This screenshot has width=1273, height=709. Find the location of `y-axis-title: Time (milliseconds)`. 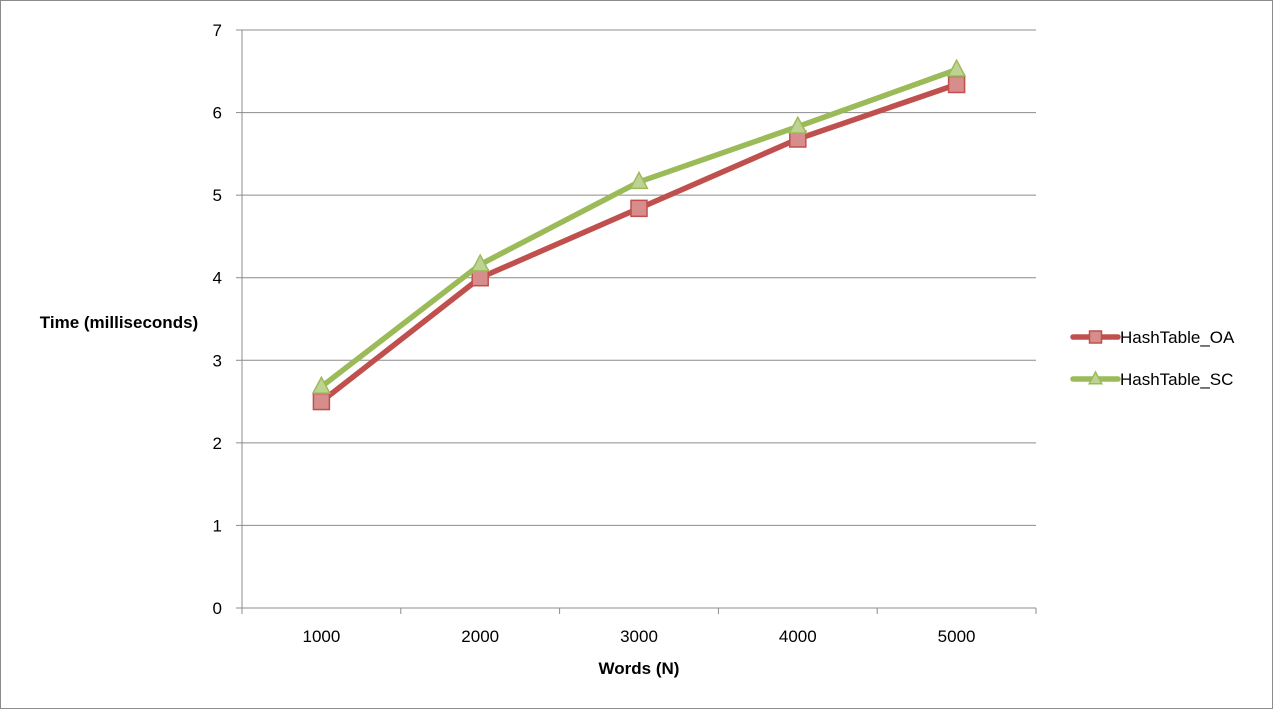

y-axis-title: Time (milliseconds) is located at coordinates (119, 322).